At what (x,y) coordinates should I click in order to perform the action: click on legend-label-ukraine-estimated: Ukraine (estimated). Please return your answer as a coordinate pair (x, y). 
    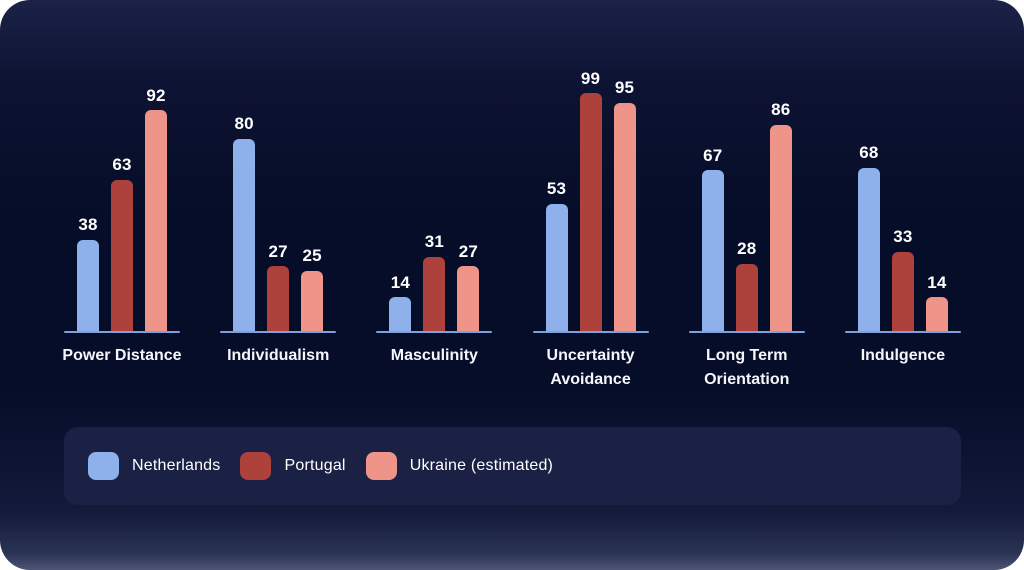
    Looking at the image, I should click on (481, 465).